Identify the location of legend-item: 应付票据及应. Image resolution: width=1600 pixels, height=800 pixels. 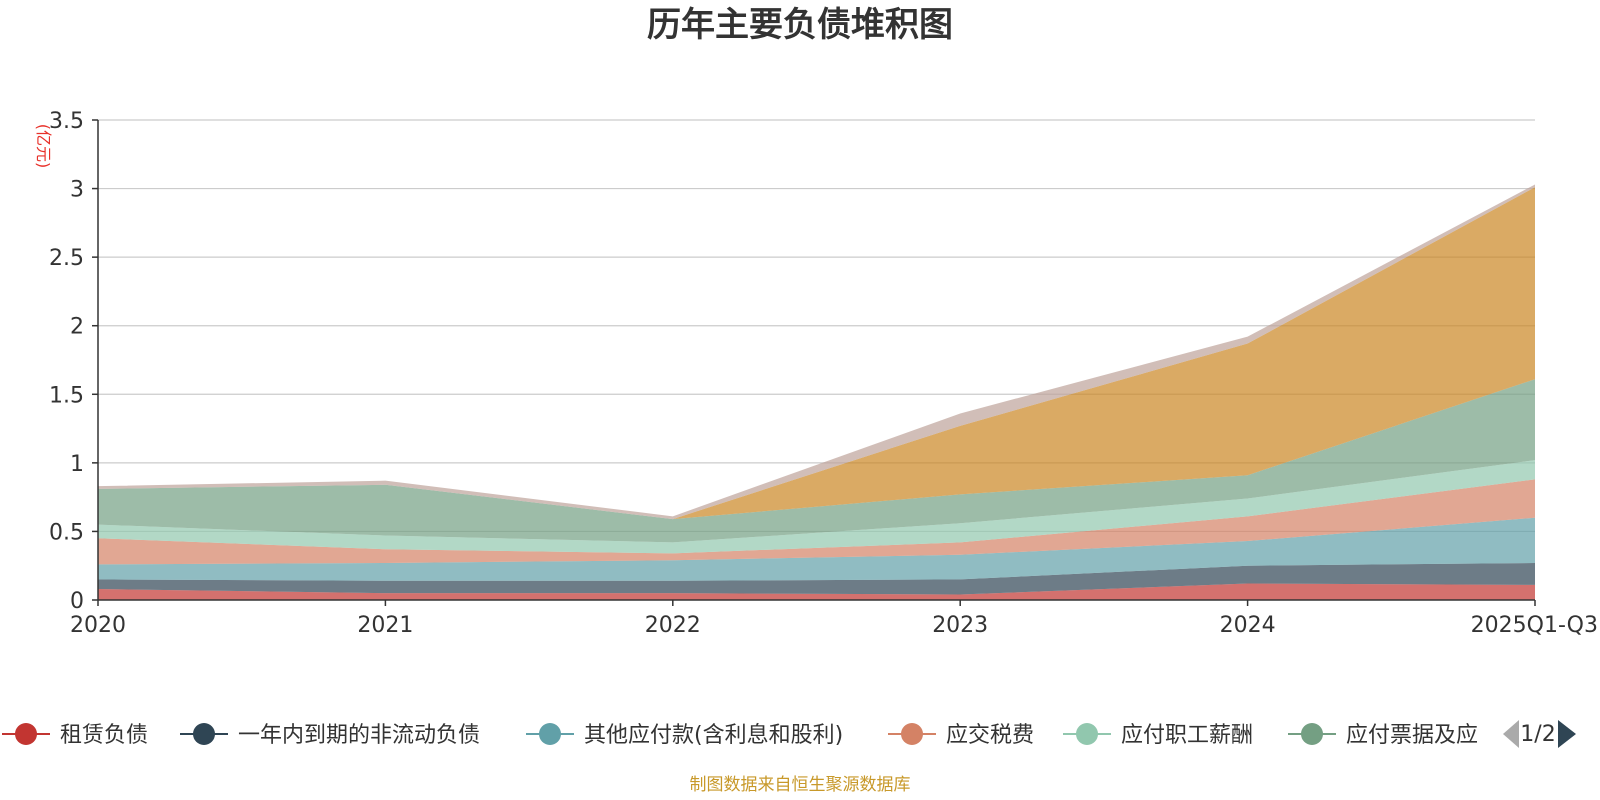
(1383, 735).